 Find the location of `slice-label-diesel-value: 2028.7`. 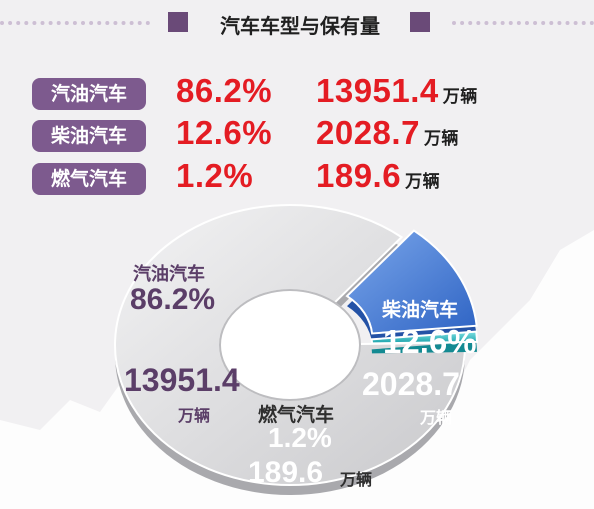

slice-label-diesel-value: 2028.7 is located at coordinates (411, 384).